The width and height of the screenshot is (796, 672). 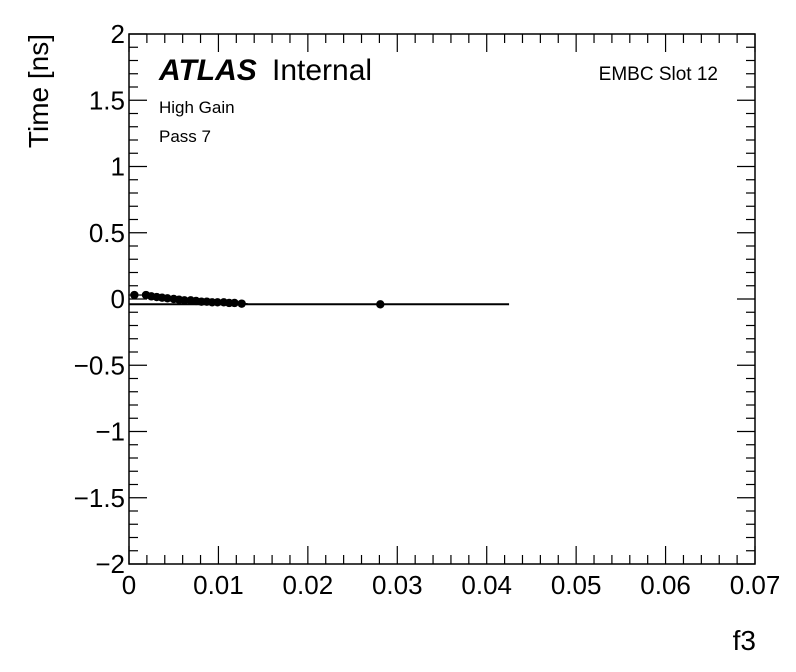 What do you see at coordinates (107, 233) in the screenshot?
I see `y-tick-label: 0.5` at bounding box center [107, 233].